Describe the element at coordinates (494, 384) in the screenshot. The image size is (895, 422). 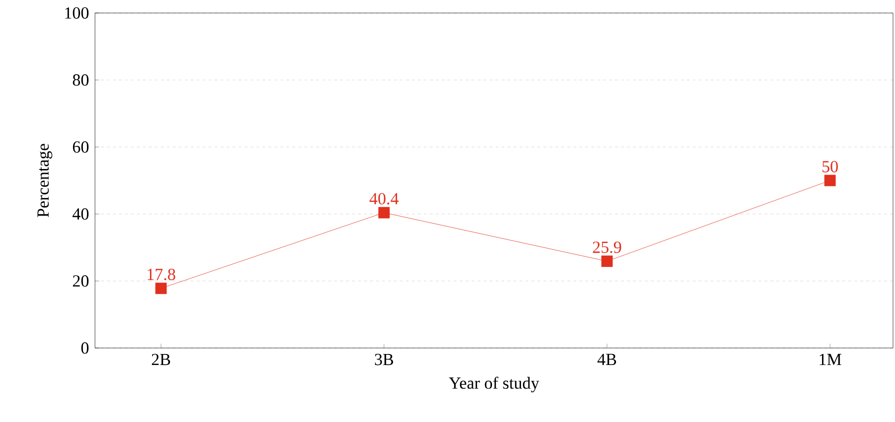
I see `x-axis-title: Year of study` at that location.